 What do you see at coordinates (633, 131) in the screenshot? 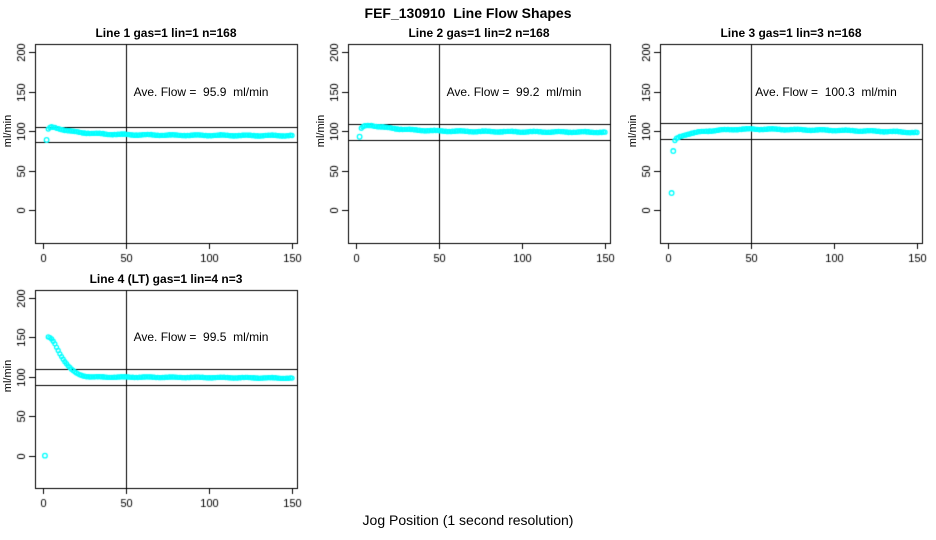
I see `y-axis-label-line3: ml/min` at bounding box center [633, 131].